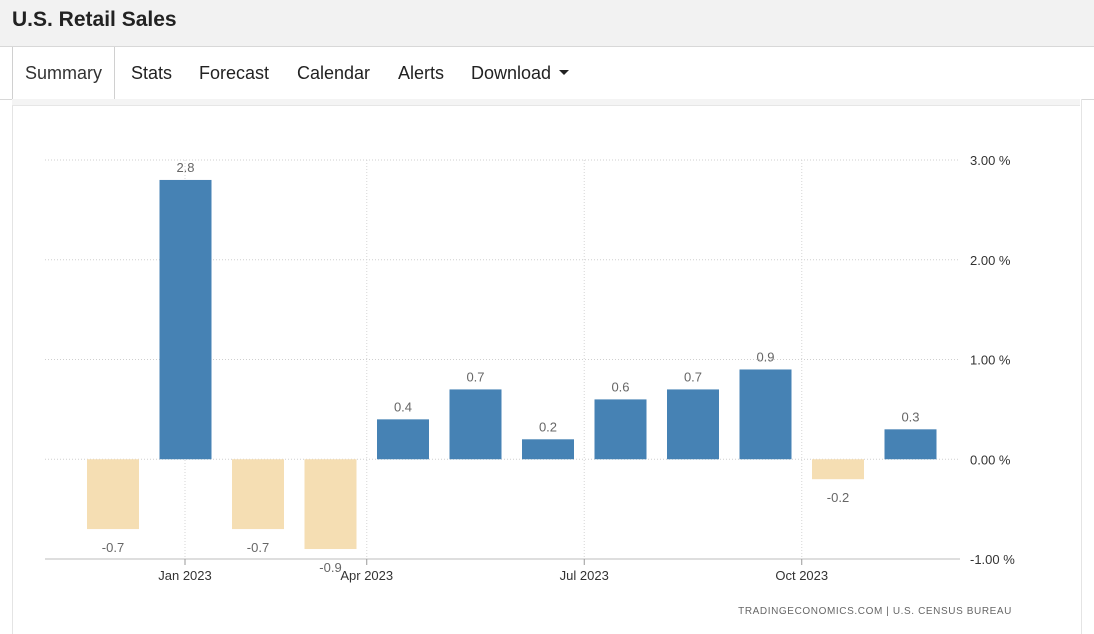  Describe the element at coordinates (584, 575) in the screenshot. I see `x-tick-label: Jul 2023` at that location.